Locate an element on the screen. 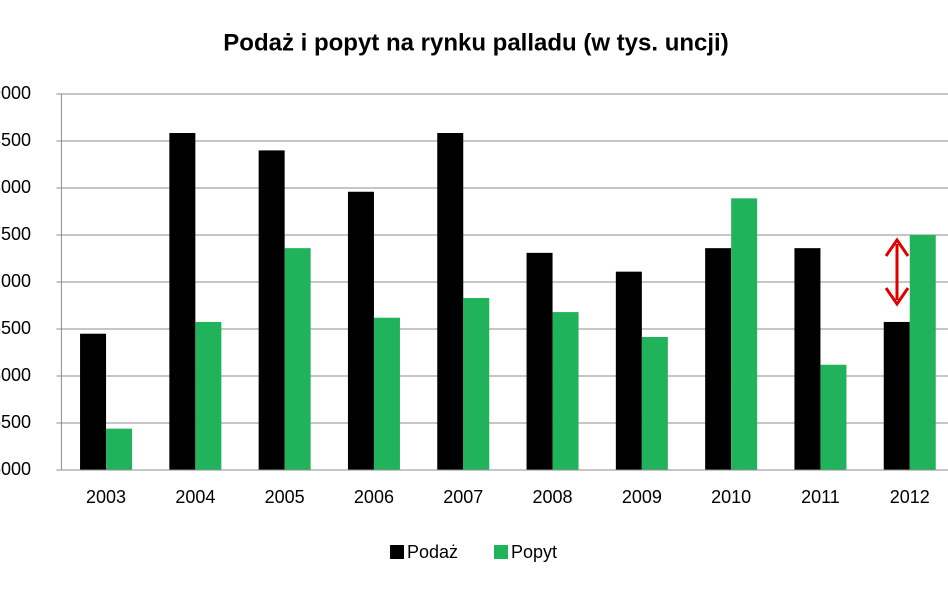 This screenshot has width=948, height=593. x-tick-label: 2004 is located at coordinates (195, 497).